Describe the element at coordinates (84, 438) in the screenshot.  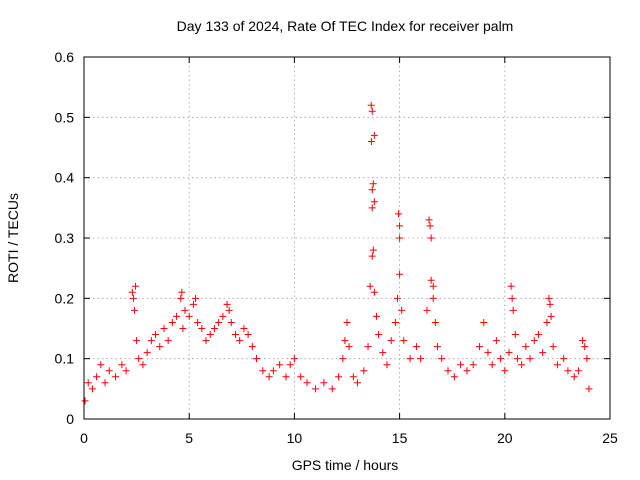
I see `x-tick-label: 0` at that location.